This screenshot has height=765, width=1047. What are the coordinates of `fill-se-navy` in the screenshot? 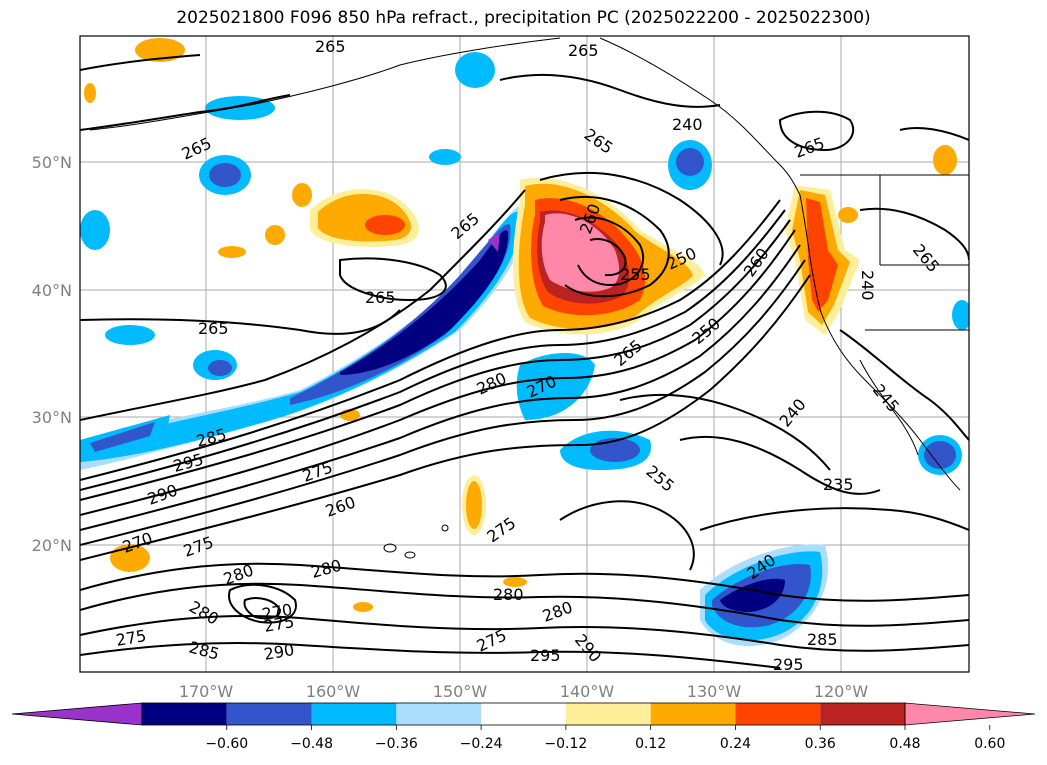 It's located at (752, 595).